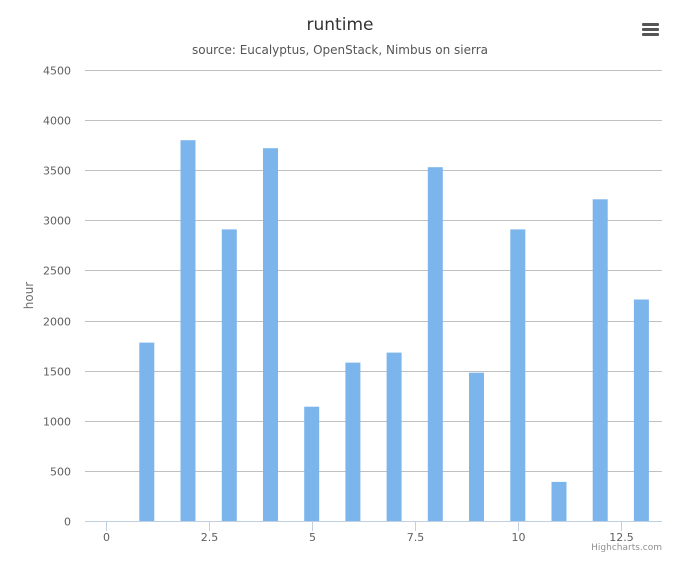 The image size is (680, 566). What do you see at coordinates (67, 522) in the screenshot?
I see `y-tick-label: 0` at bounding box center [67, 522].